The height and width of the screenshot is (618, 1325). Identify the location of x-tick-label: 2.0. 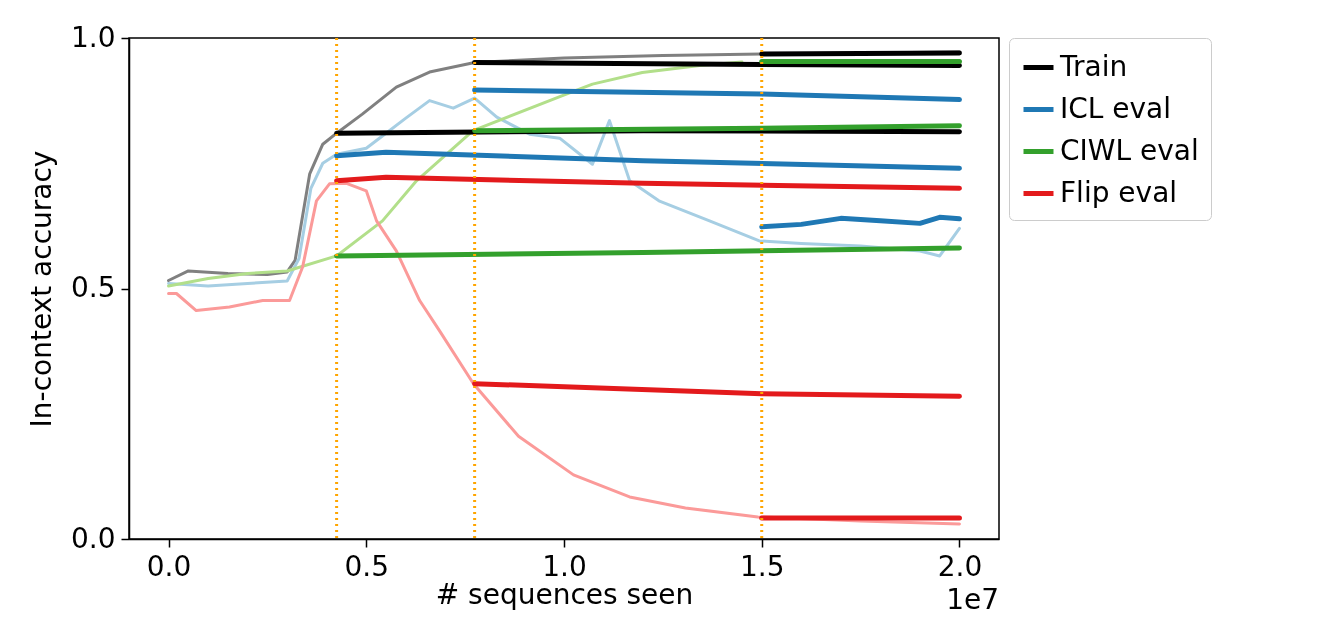
(960, 566).